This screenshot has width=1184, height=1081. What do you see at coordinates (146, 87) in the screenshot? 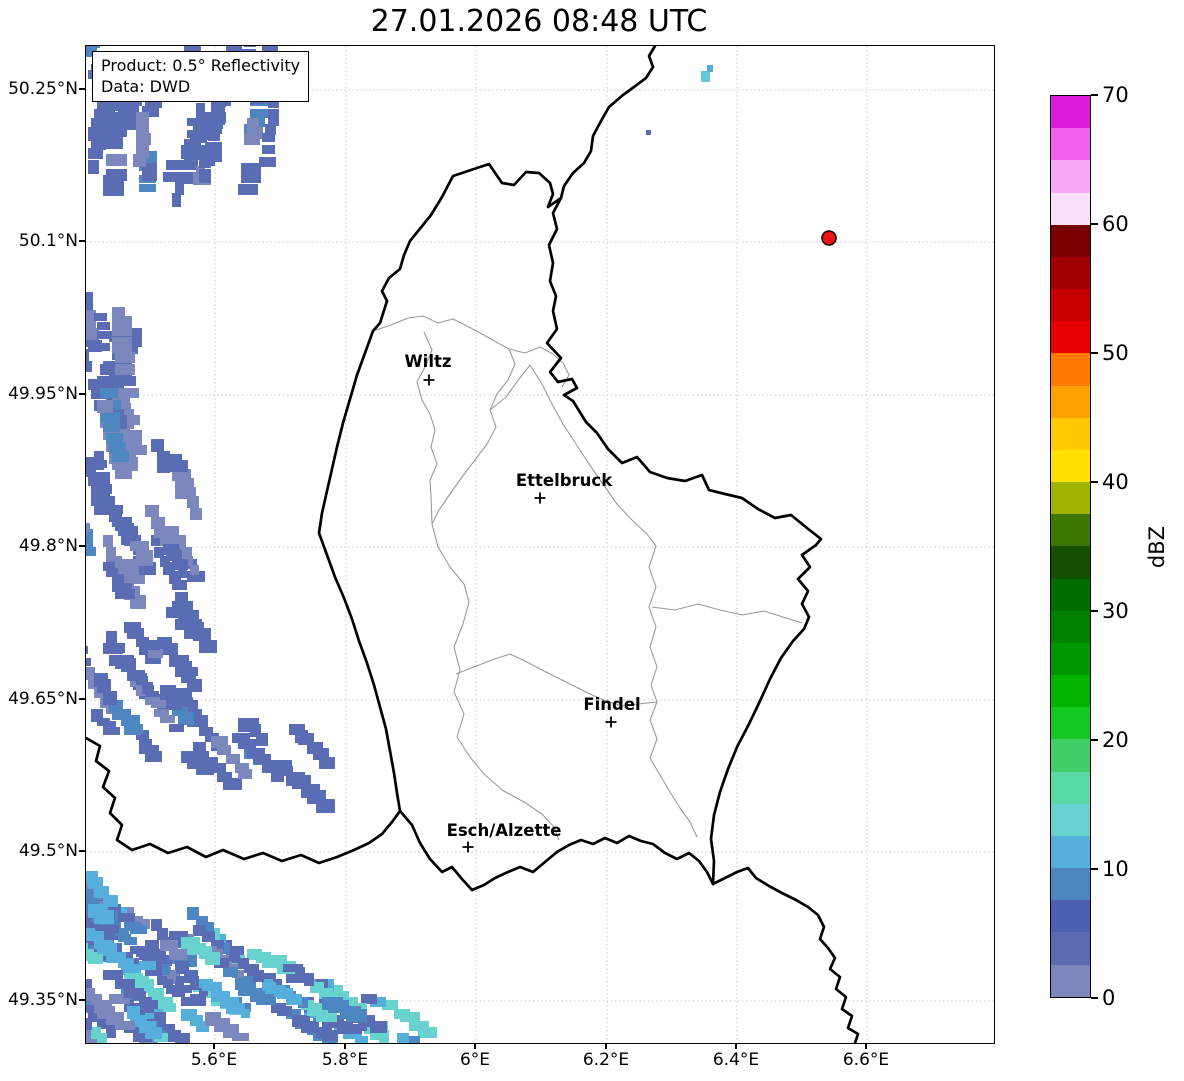
I see `data-source-line: Data: DWD` at bounding box center [146, 87].